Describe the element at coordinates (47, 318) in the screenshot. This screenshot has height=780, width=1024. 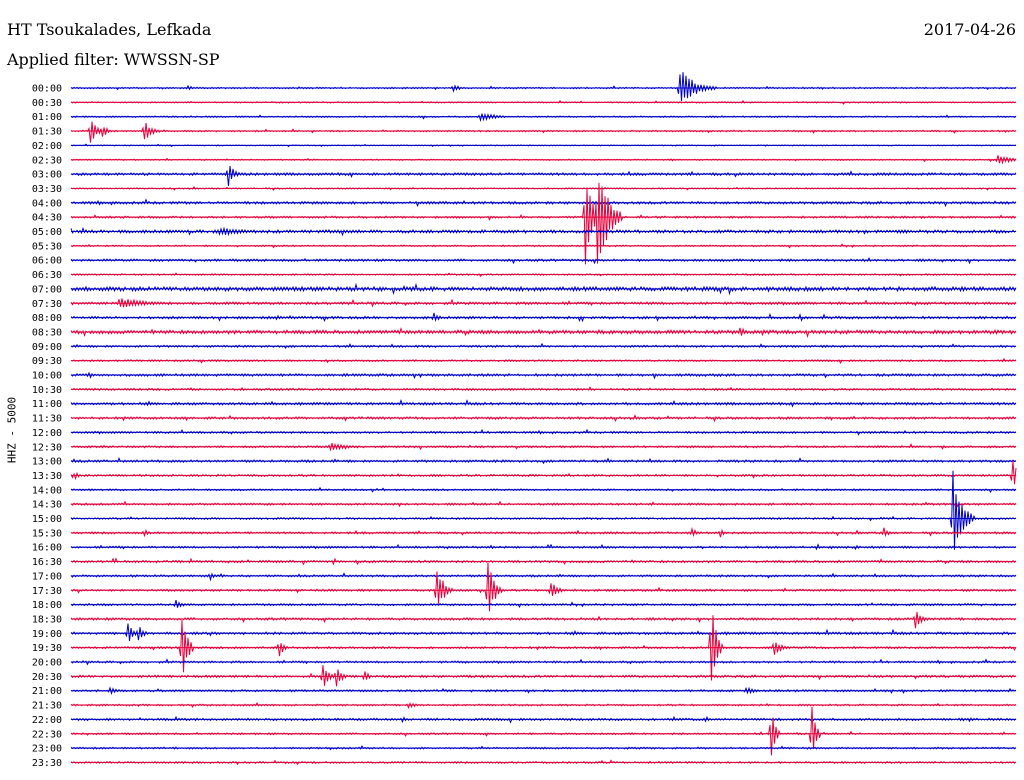
I see `row-time-label: 08:00` at that location.